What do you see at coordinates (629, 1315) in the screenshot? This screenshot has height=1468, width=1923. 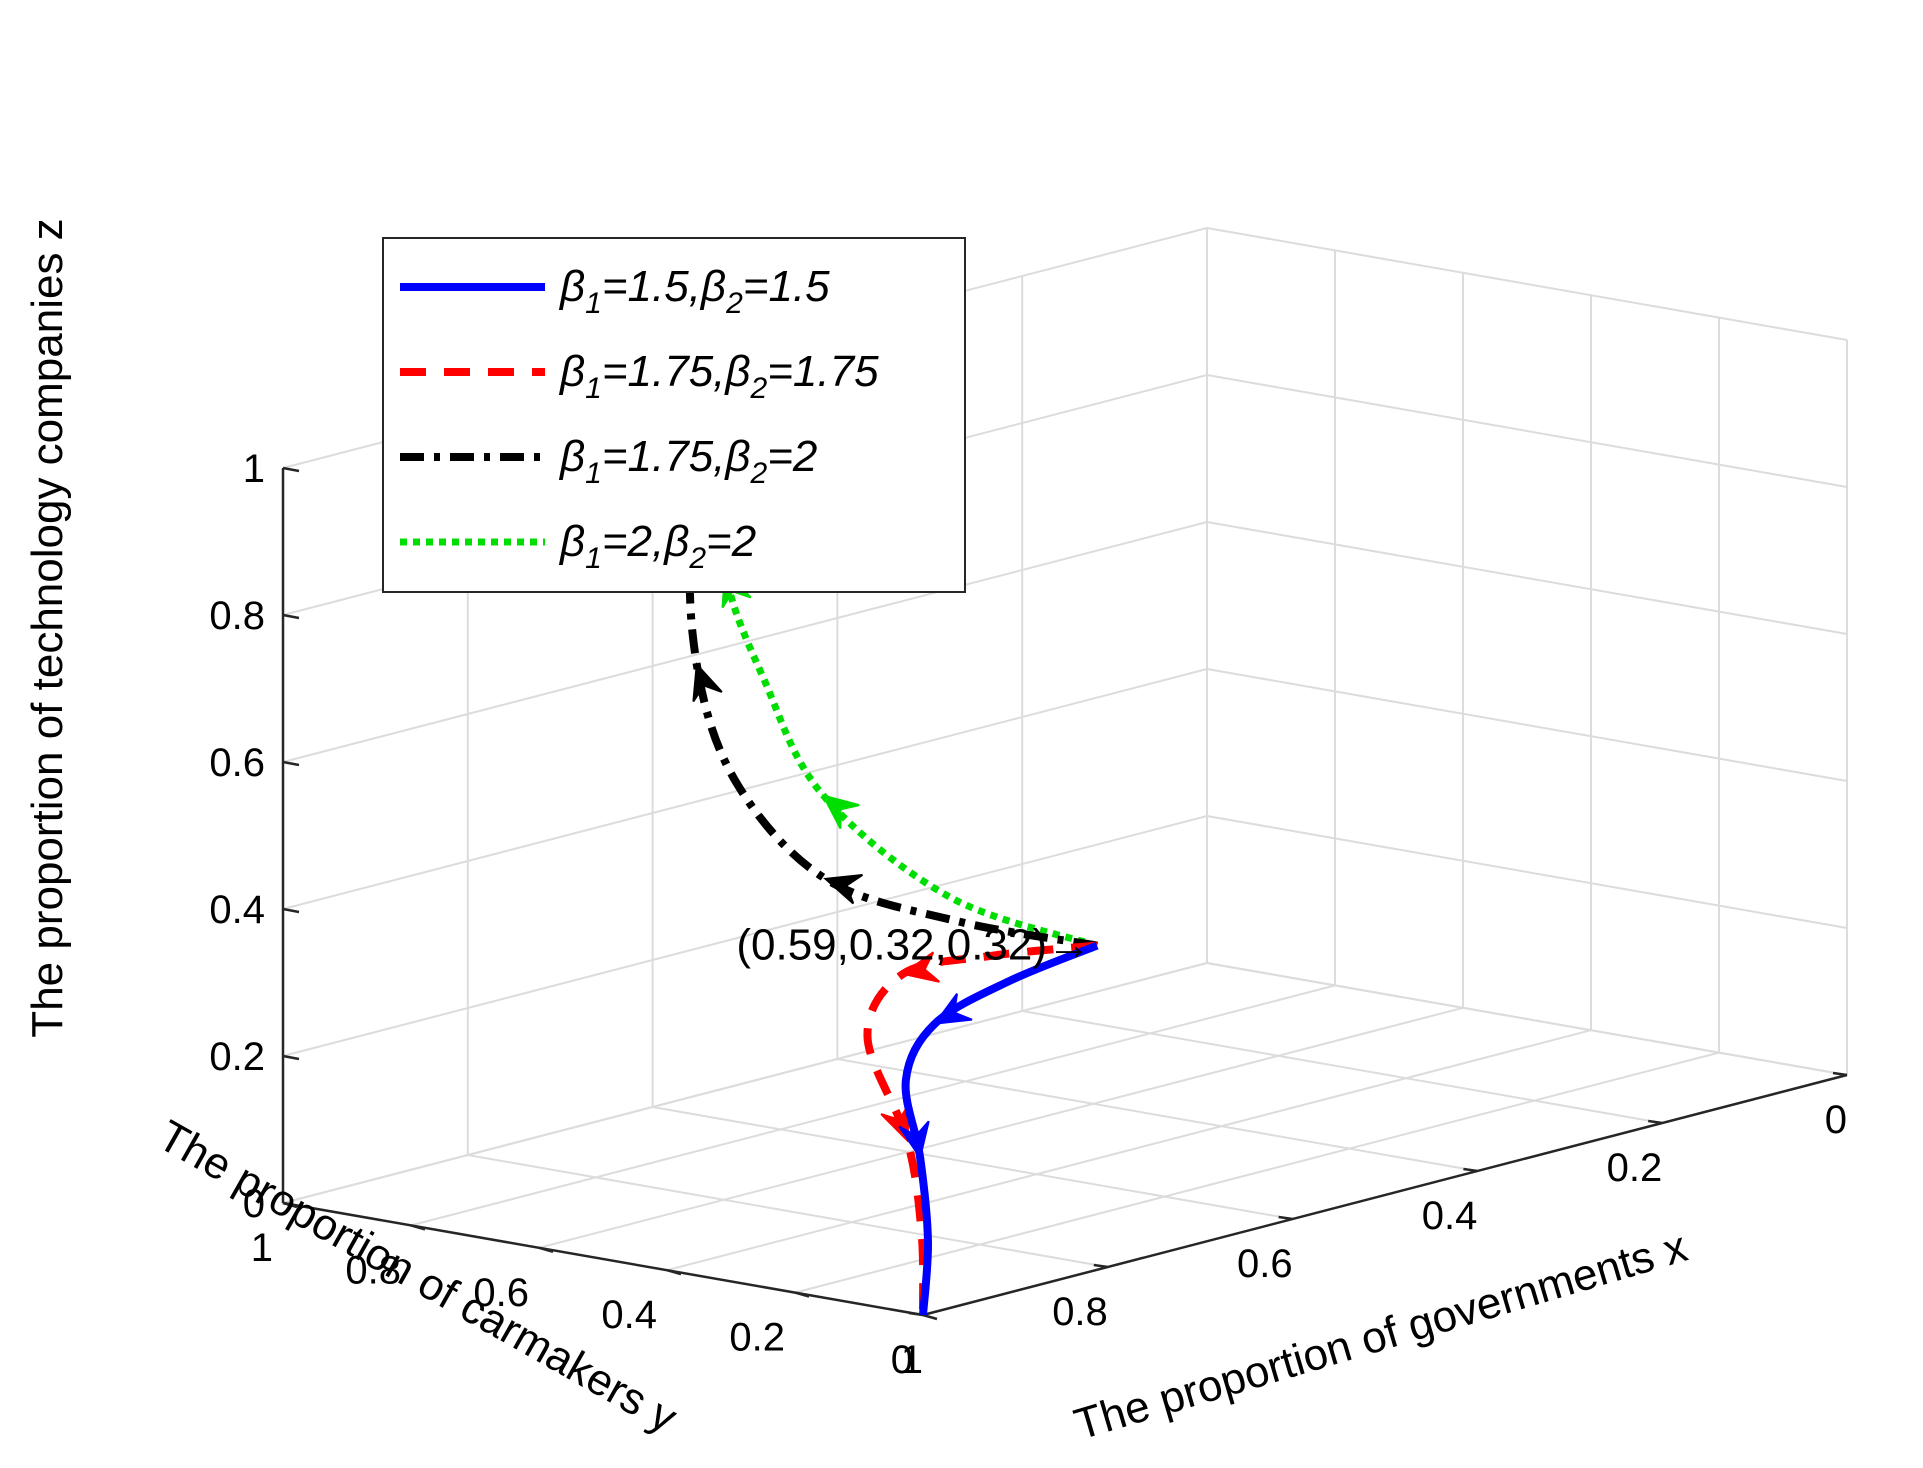 I see `y-tick-label: 0.4` at bounding box center [629, 1315].